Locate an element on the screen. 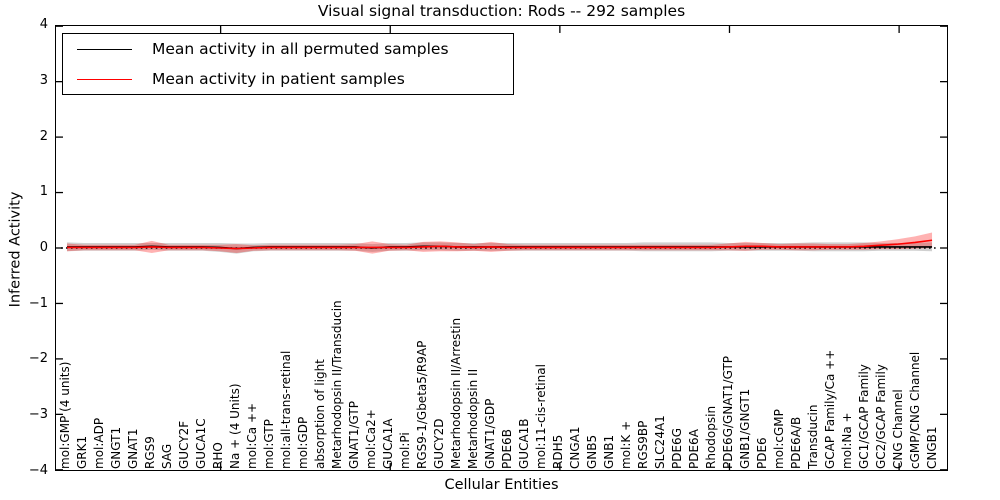  legend-label-permuted: Mean activity in all permuted samples is located at coordinates (300, 49).